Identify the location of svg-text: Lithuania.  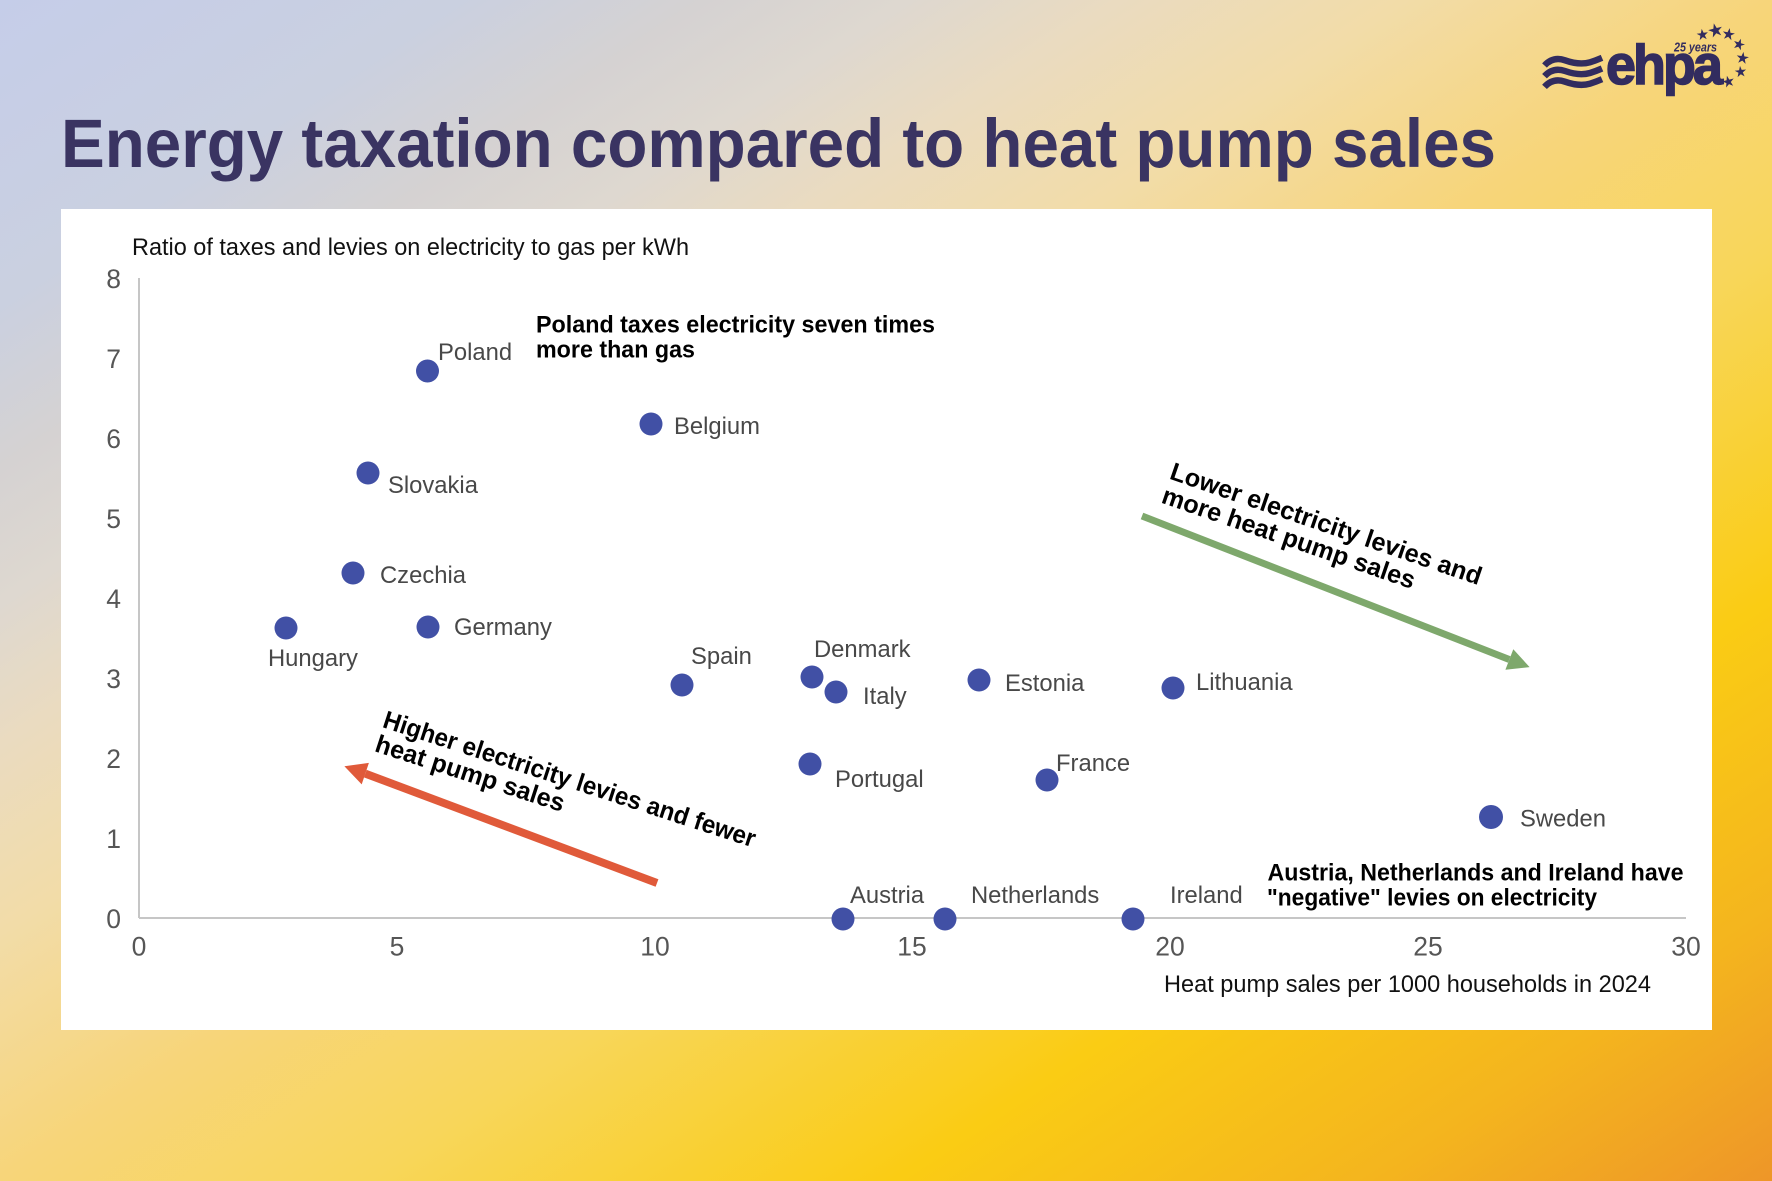
(1244, 682).